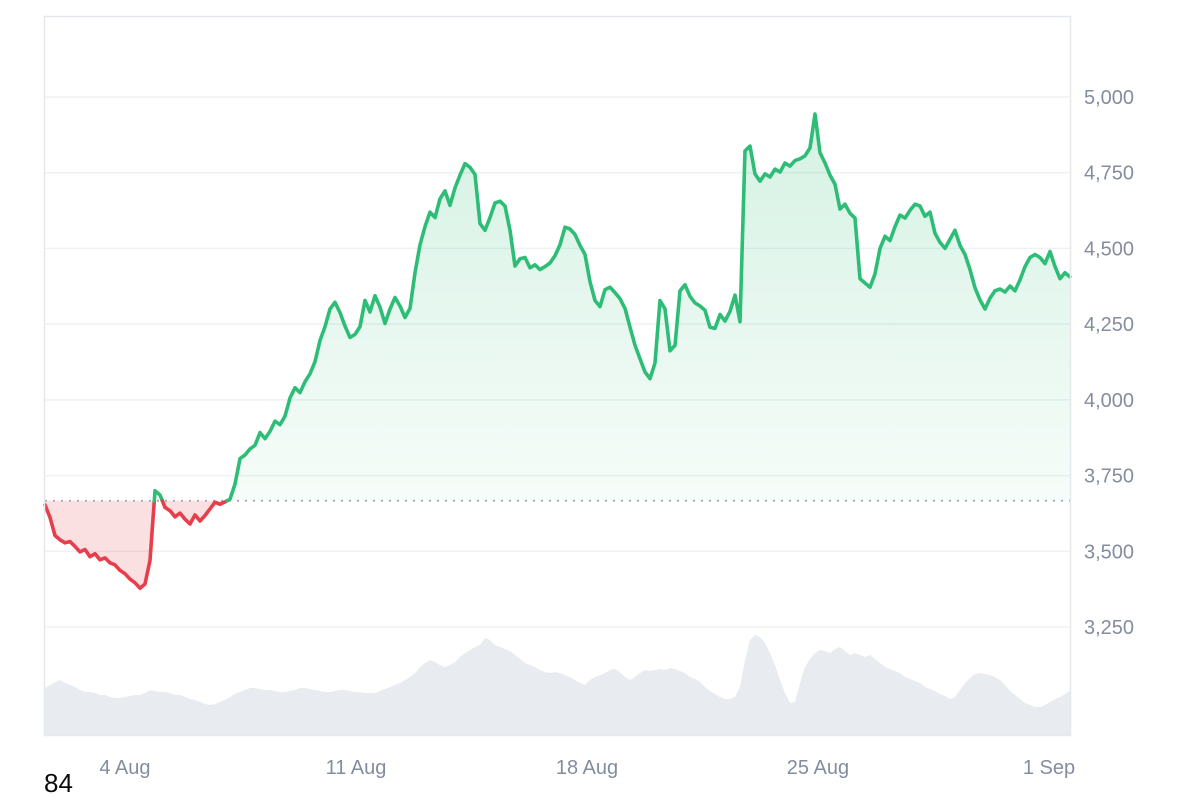 Image resolution: width=1200 pixels, height=800 pixels. Describe the element at coordinates (1109, 325) in the screenshot. I see `y-tick-label: 4,250` at that location.